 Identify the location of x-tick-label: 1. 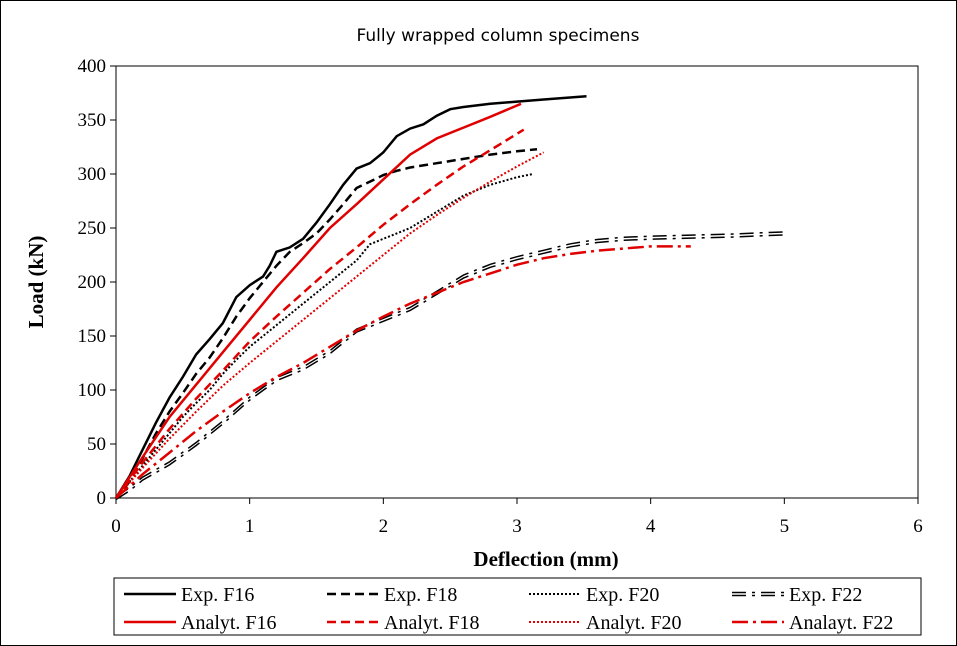
(250, 526).